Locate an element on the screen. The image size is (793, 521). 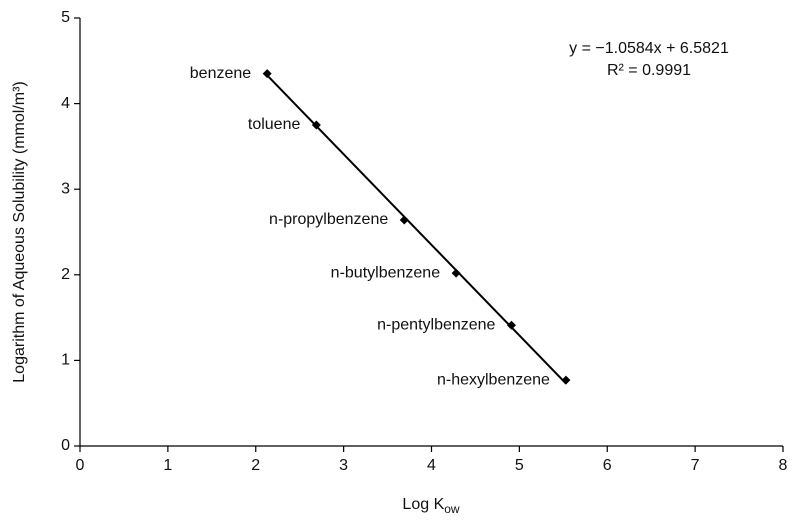
x-tick-label: 3 is located at coordinates (343, 465).